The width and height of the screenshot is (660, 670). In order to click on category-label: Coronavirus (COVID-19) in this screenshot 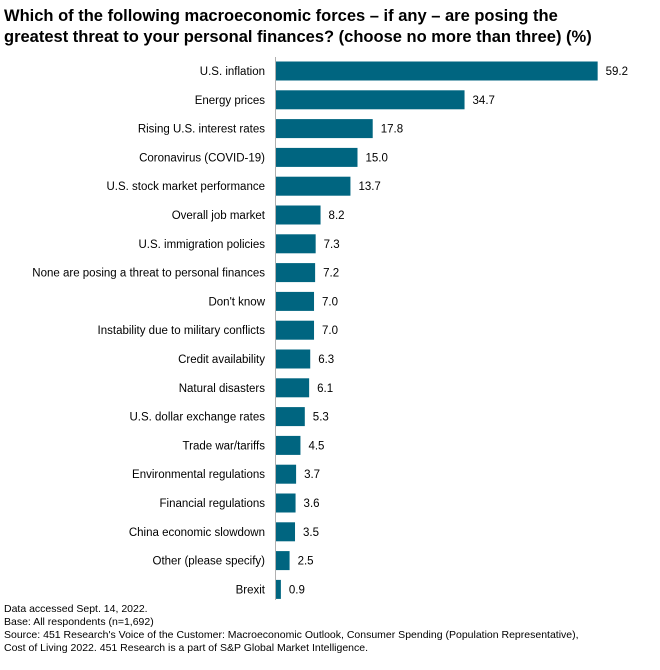, I will do `click(202, 158)`.